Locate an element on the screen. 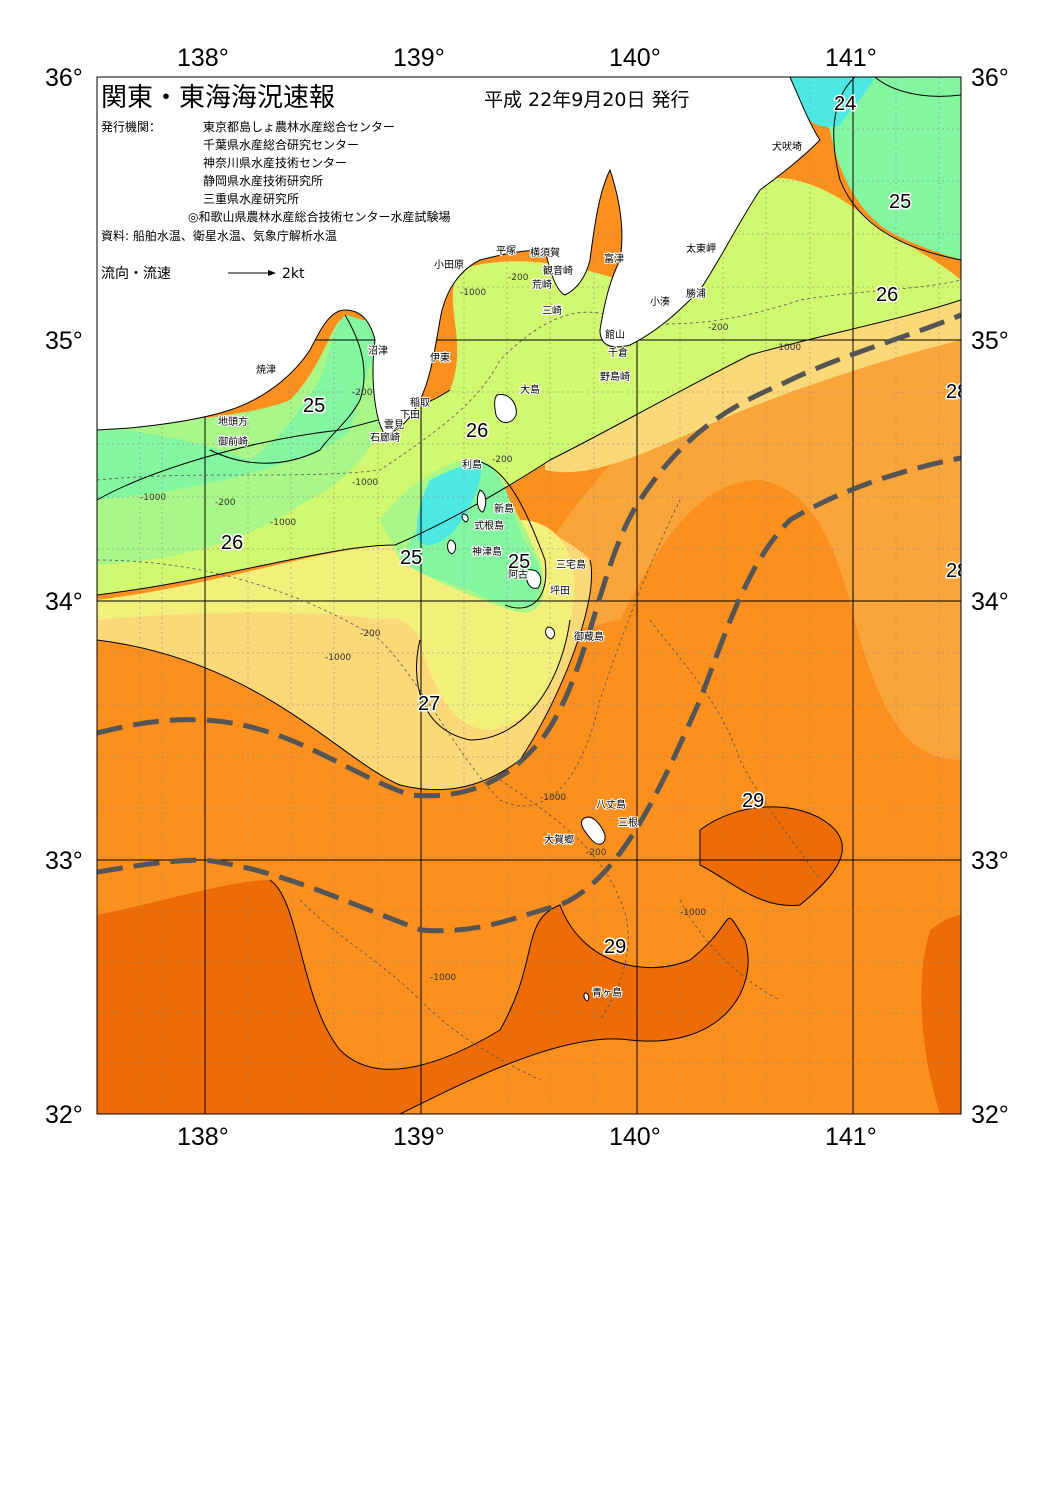 The height and width of the screenshot is (1503, 1064). current-arrow-icon is located at coordinates (272, 273).